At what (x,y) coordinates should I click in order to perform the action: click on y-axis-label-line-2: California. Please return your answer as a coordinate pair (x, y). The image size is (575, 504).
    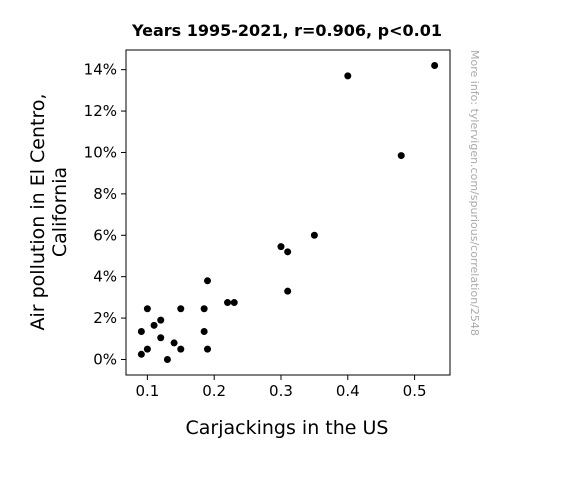
    Looking at the image, I should click on (60, 212).